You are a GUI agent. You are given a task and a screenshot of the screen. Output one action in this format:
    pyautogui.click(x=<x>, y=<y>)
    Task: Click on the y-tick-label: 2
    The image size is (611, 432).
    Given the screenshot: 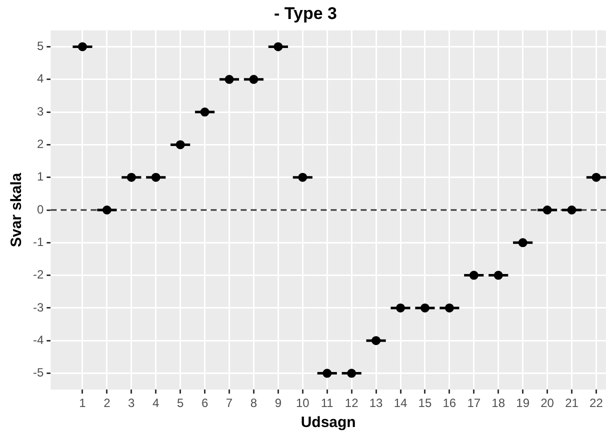 What is the action you would take?
    pyautogui.click(x=40, y=144)
    